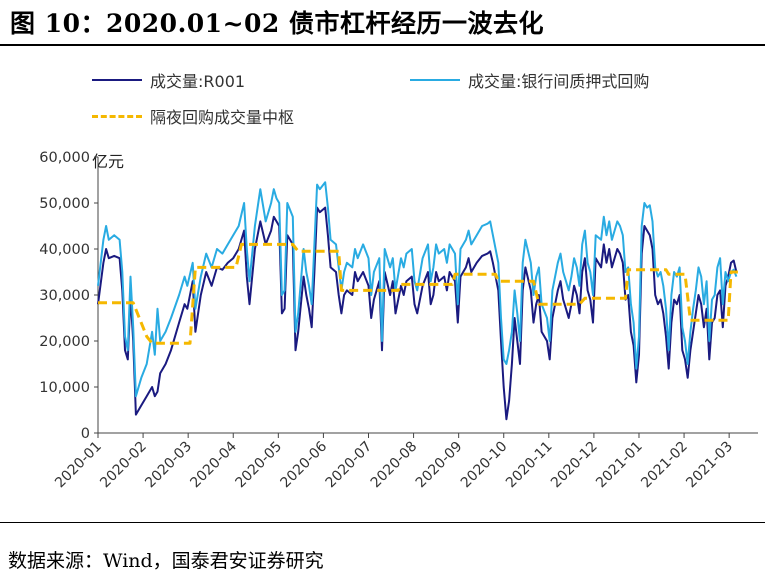 The image size is (765, 587). What do you see at coordinates (64, 296) in the screenshot?
I see `y-tick-label: 30,000` at bounding box center [64, 296].